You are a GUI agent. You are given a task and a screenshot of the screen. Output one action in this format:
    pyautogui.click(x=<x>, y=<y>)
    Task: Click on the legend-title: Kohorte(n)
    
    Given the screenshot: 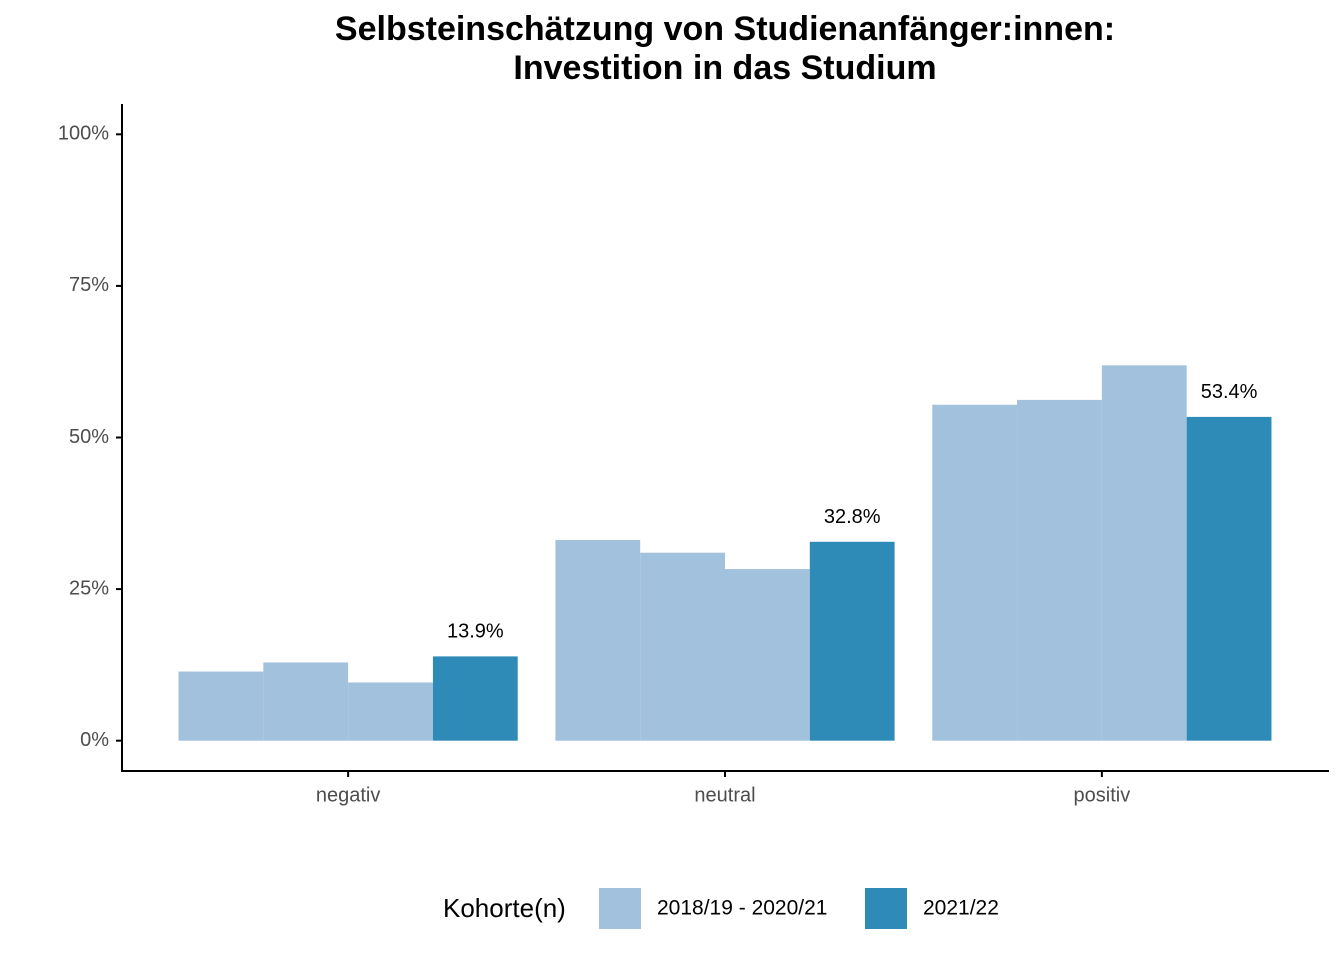 What is the action you would take?
    pyautogui.click(x=504, y=908)
    